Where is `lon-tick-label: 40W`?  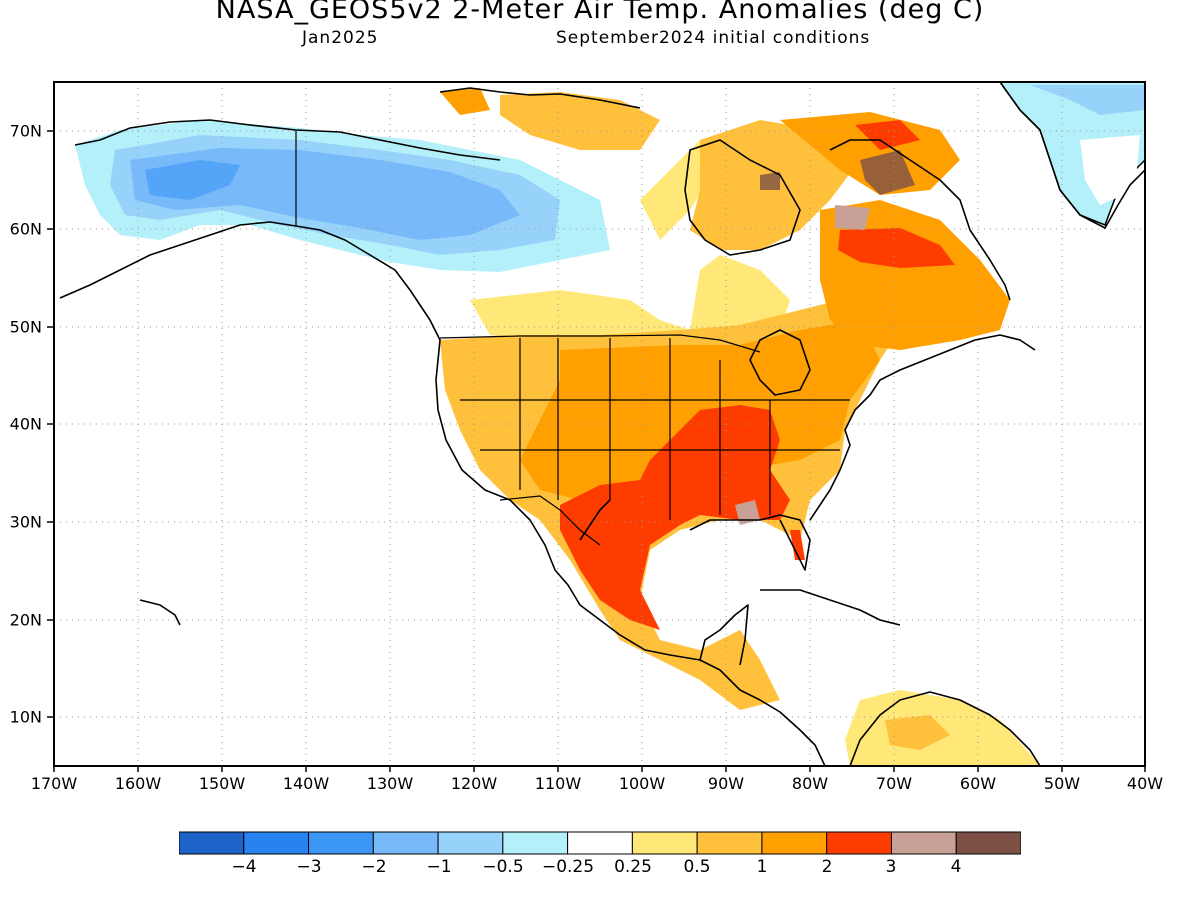 lon-tick-label: 40W is located at coordinates (1145, 783).